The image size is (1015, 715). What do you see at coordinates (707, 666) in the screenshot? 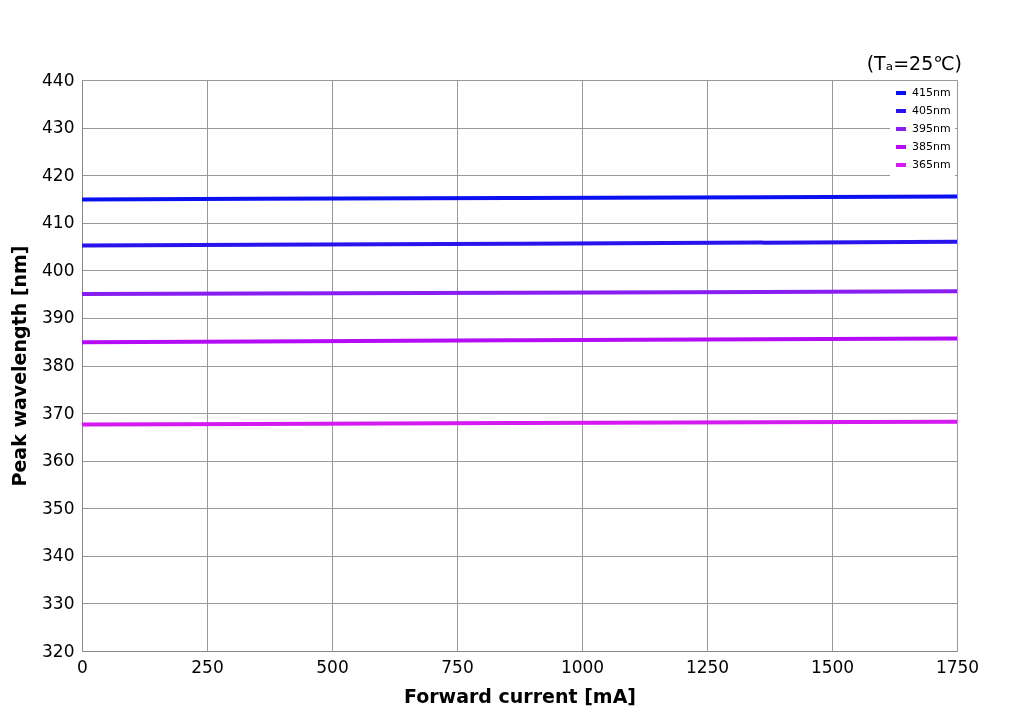
I see `x-tick-label: 1250` at bounding box center [707, 666].